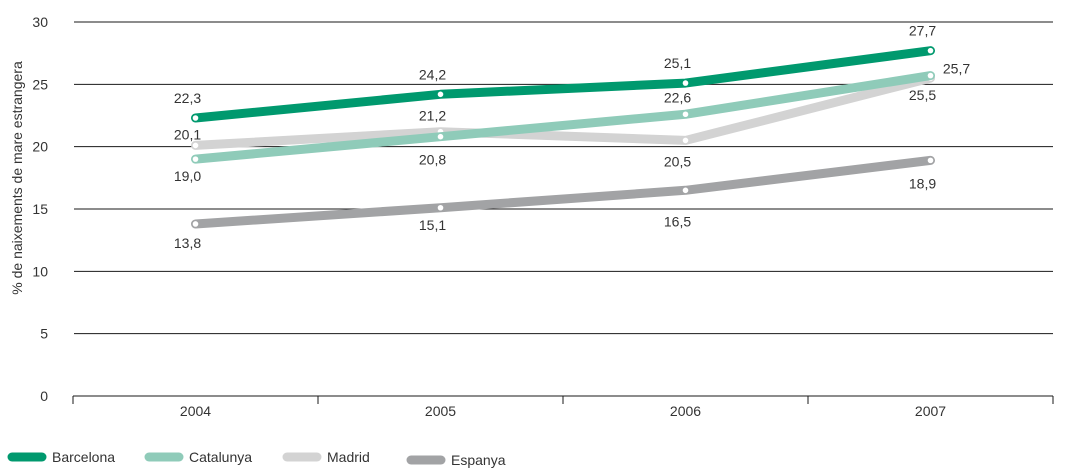 The width and height of the screenshot is (1068, 468). What do you see at coordinates (478, 460) in the screenshot?
I see `legend-label: Espanya` at bounding box center [478, 460].